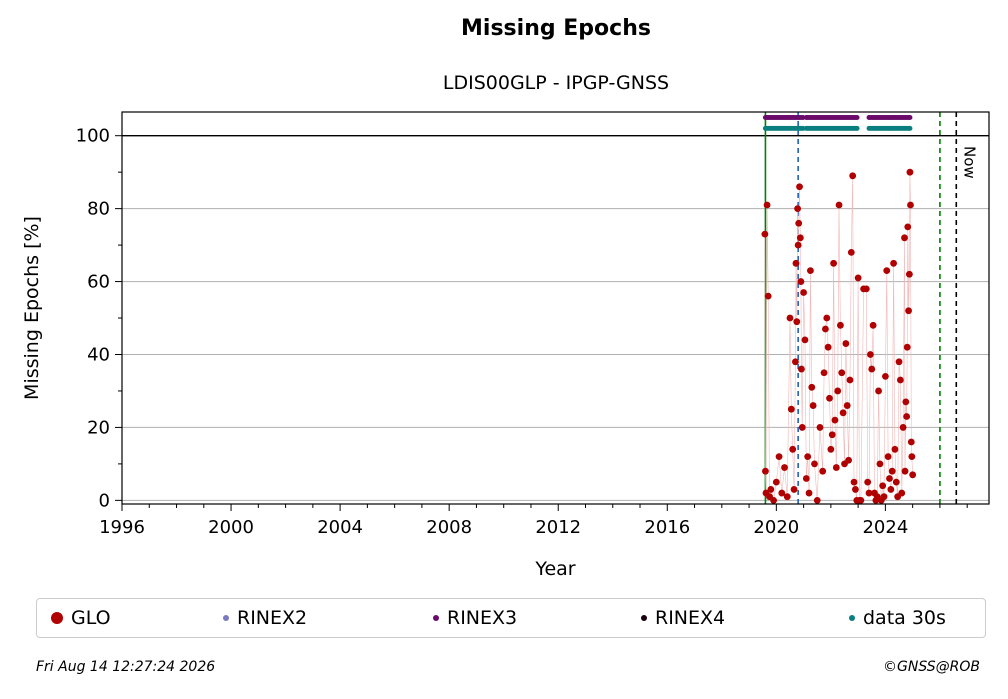 The width and height of the screenshot is (1008, 699). What do you see at coordinates (556, 28) in the screenshot?
I see `chart-title: Missing Epochs` at bounding box center [556, 28].